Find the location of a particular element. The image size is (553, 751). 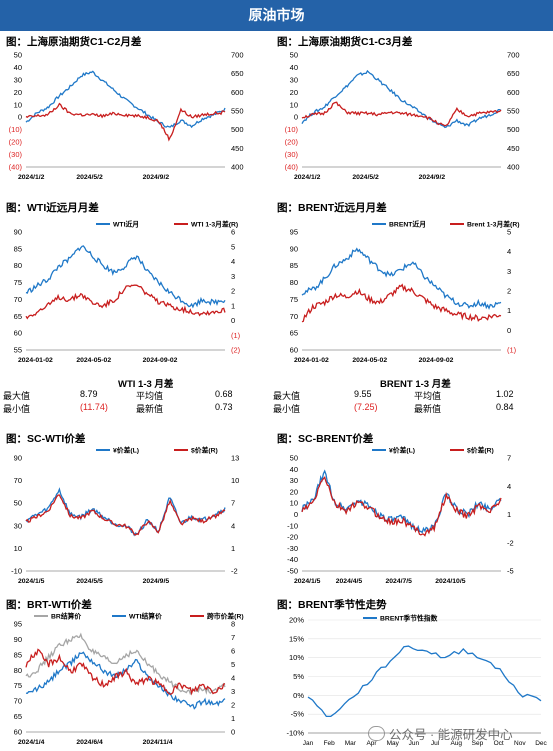

y2-tick-label: 700 is located at coordinates (237, 55).